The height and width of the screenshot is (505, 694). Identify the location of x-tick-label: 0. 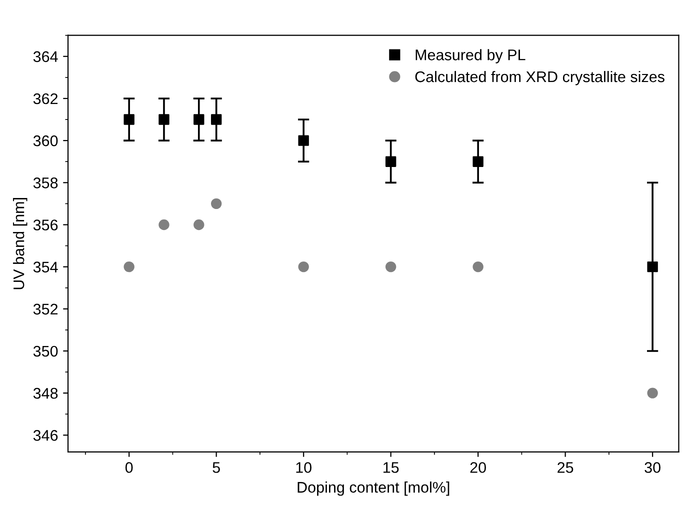
(129, 467).